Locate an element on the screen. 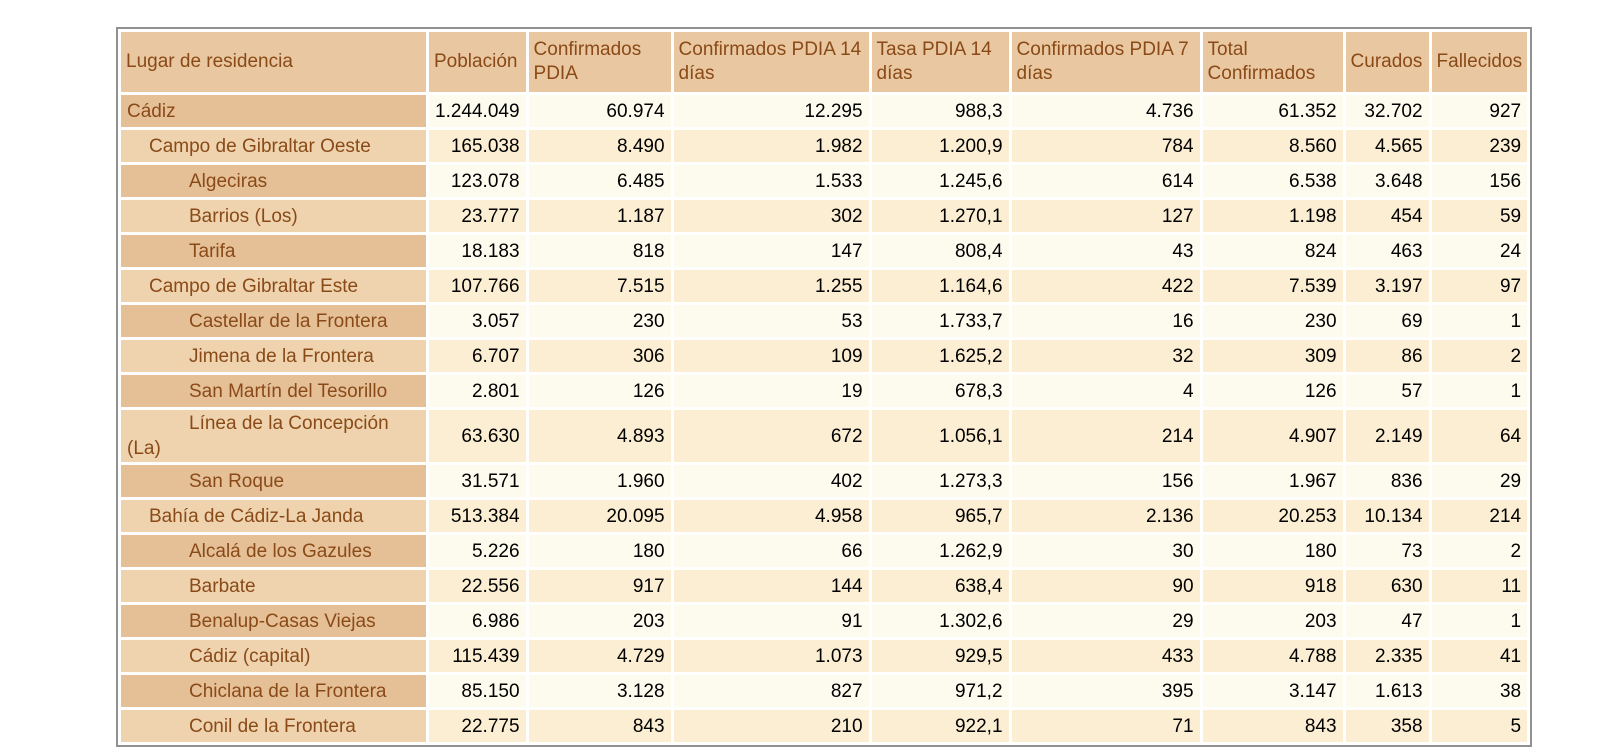 Image resolution: width=1624 pixels, height=750 pixels. value-cell-conf_pdia: 4.893 is located at coordinates (599, 436).